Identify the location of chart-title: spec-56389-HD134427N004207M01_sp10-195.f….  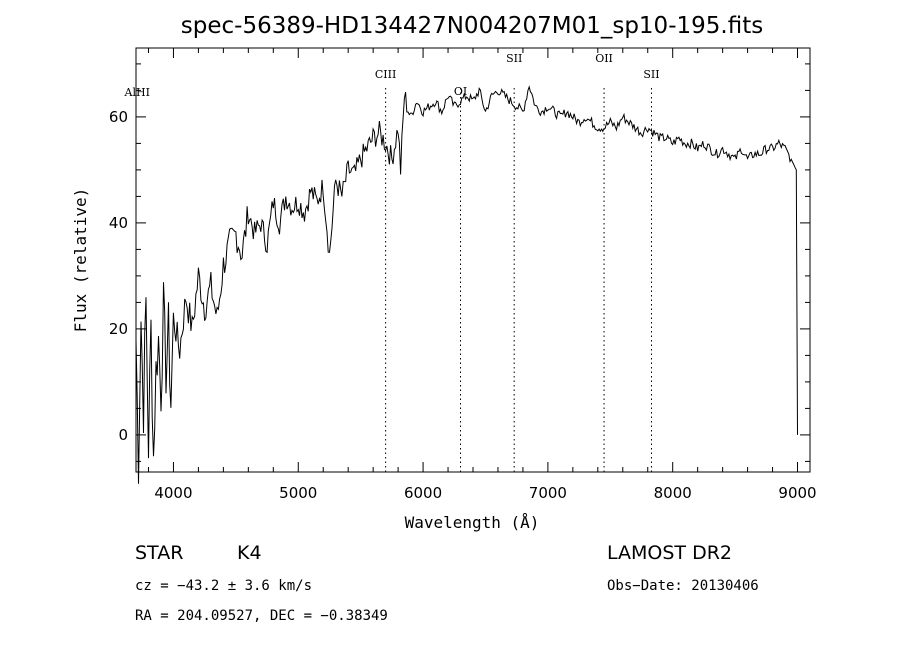
(472, 26).